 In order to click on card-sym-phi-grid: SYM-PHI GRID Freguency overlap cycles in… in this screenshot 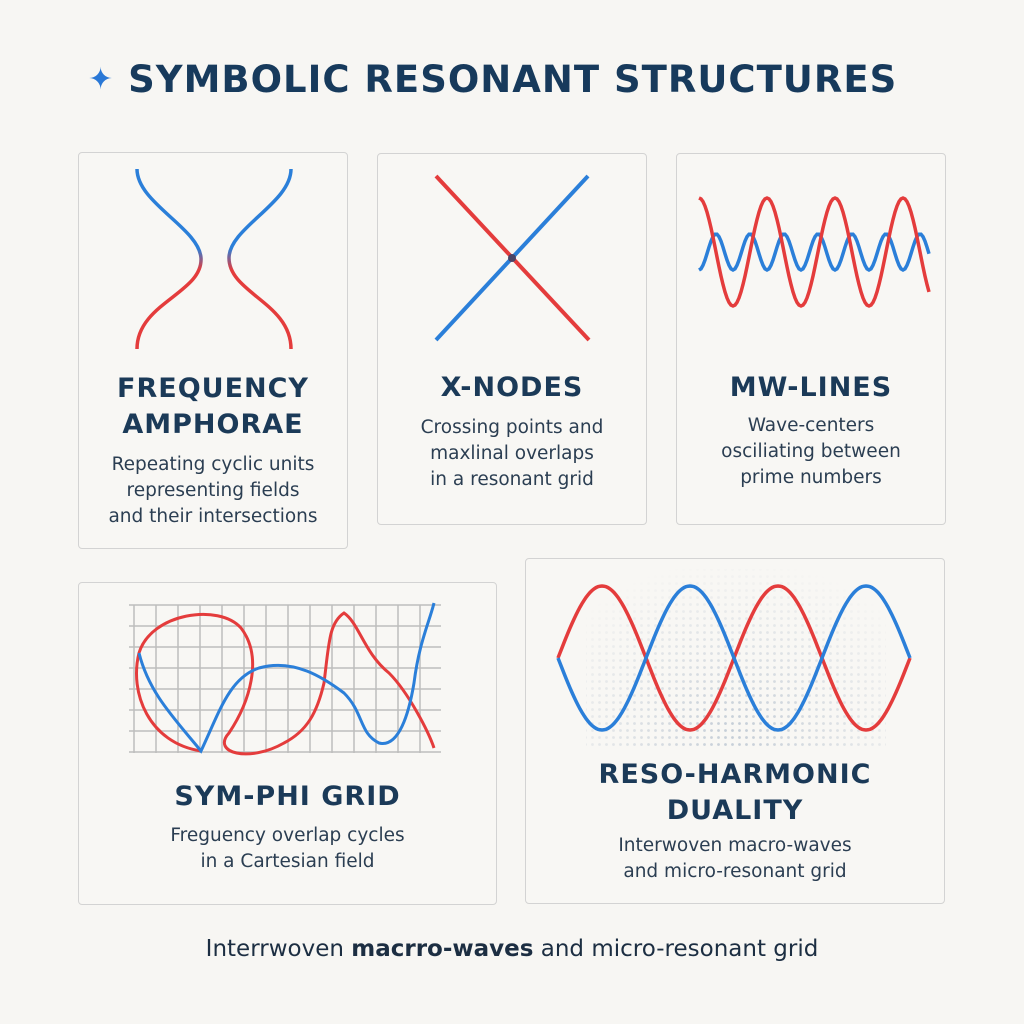, I will do `click(287, 743)`.